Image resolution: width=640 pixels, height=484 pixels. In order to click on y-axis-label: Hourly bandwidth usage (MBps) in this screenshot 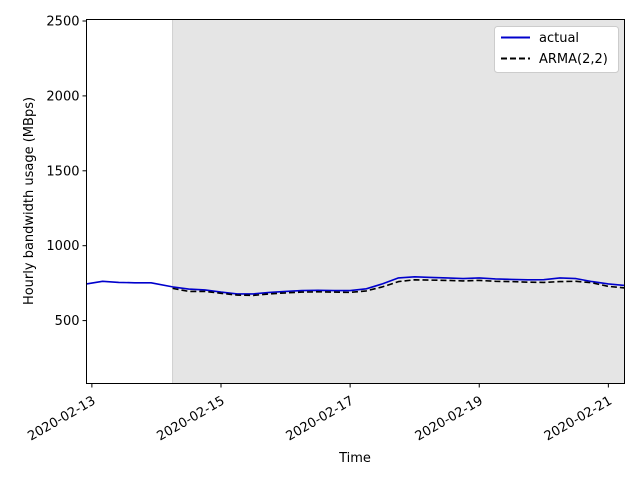, I will do `click(29, 201)`.